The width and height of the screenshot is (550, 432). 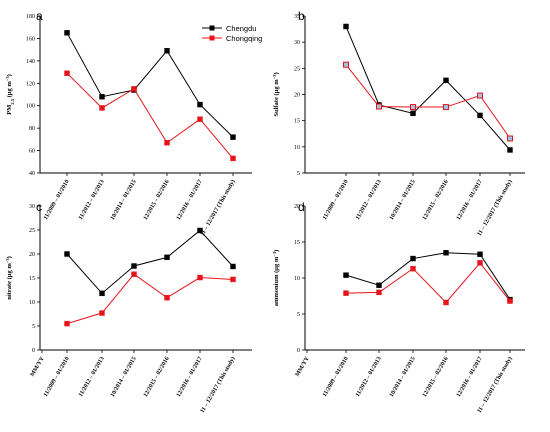 I want to click on y-tick-label: 120, so click(x=30, y=84).